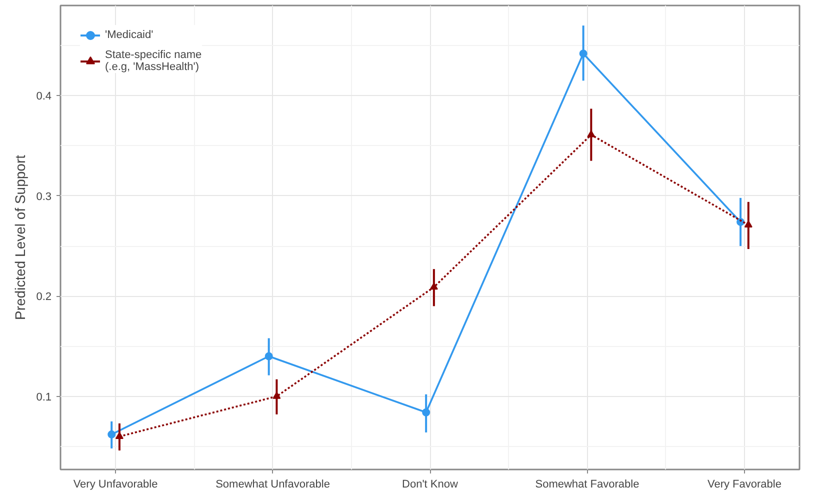 The image size is (819, 493). Describe the element at coordinates (44, 196) in the screenshot. I see `y-tick-label: 0.3` at that location.